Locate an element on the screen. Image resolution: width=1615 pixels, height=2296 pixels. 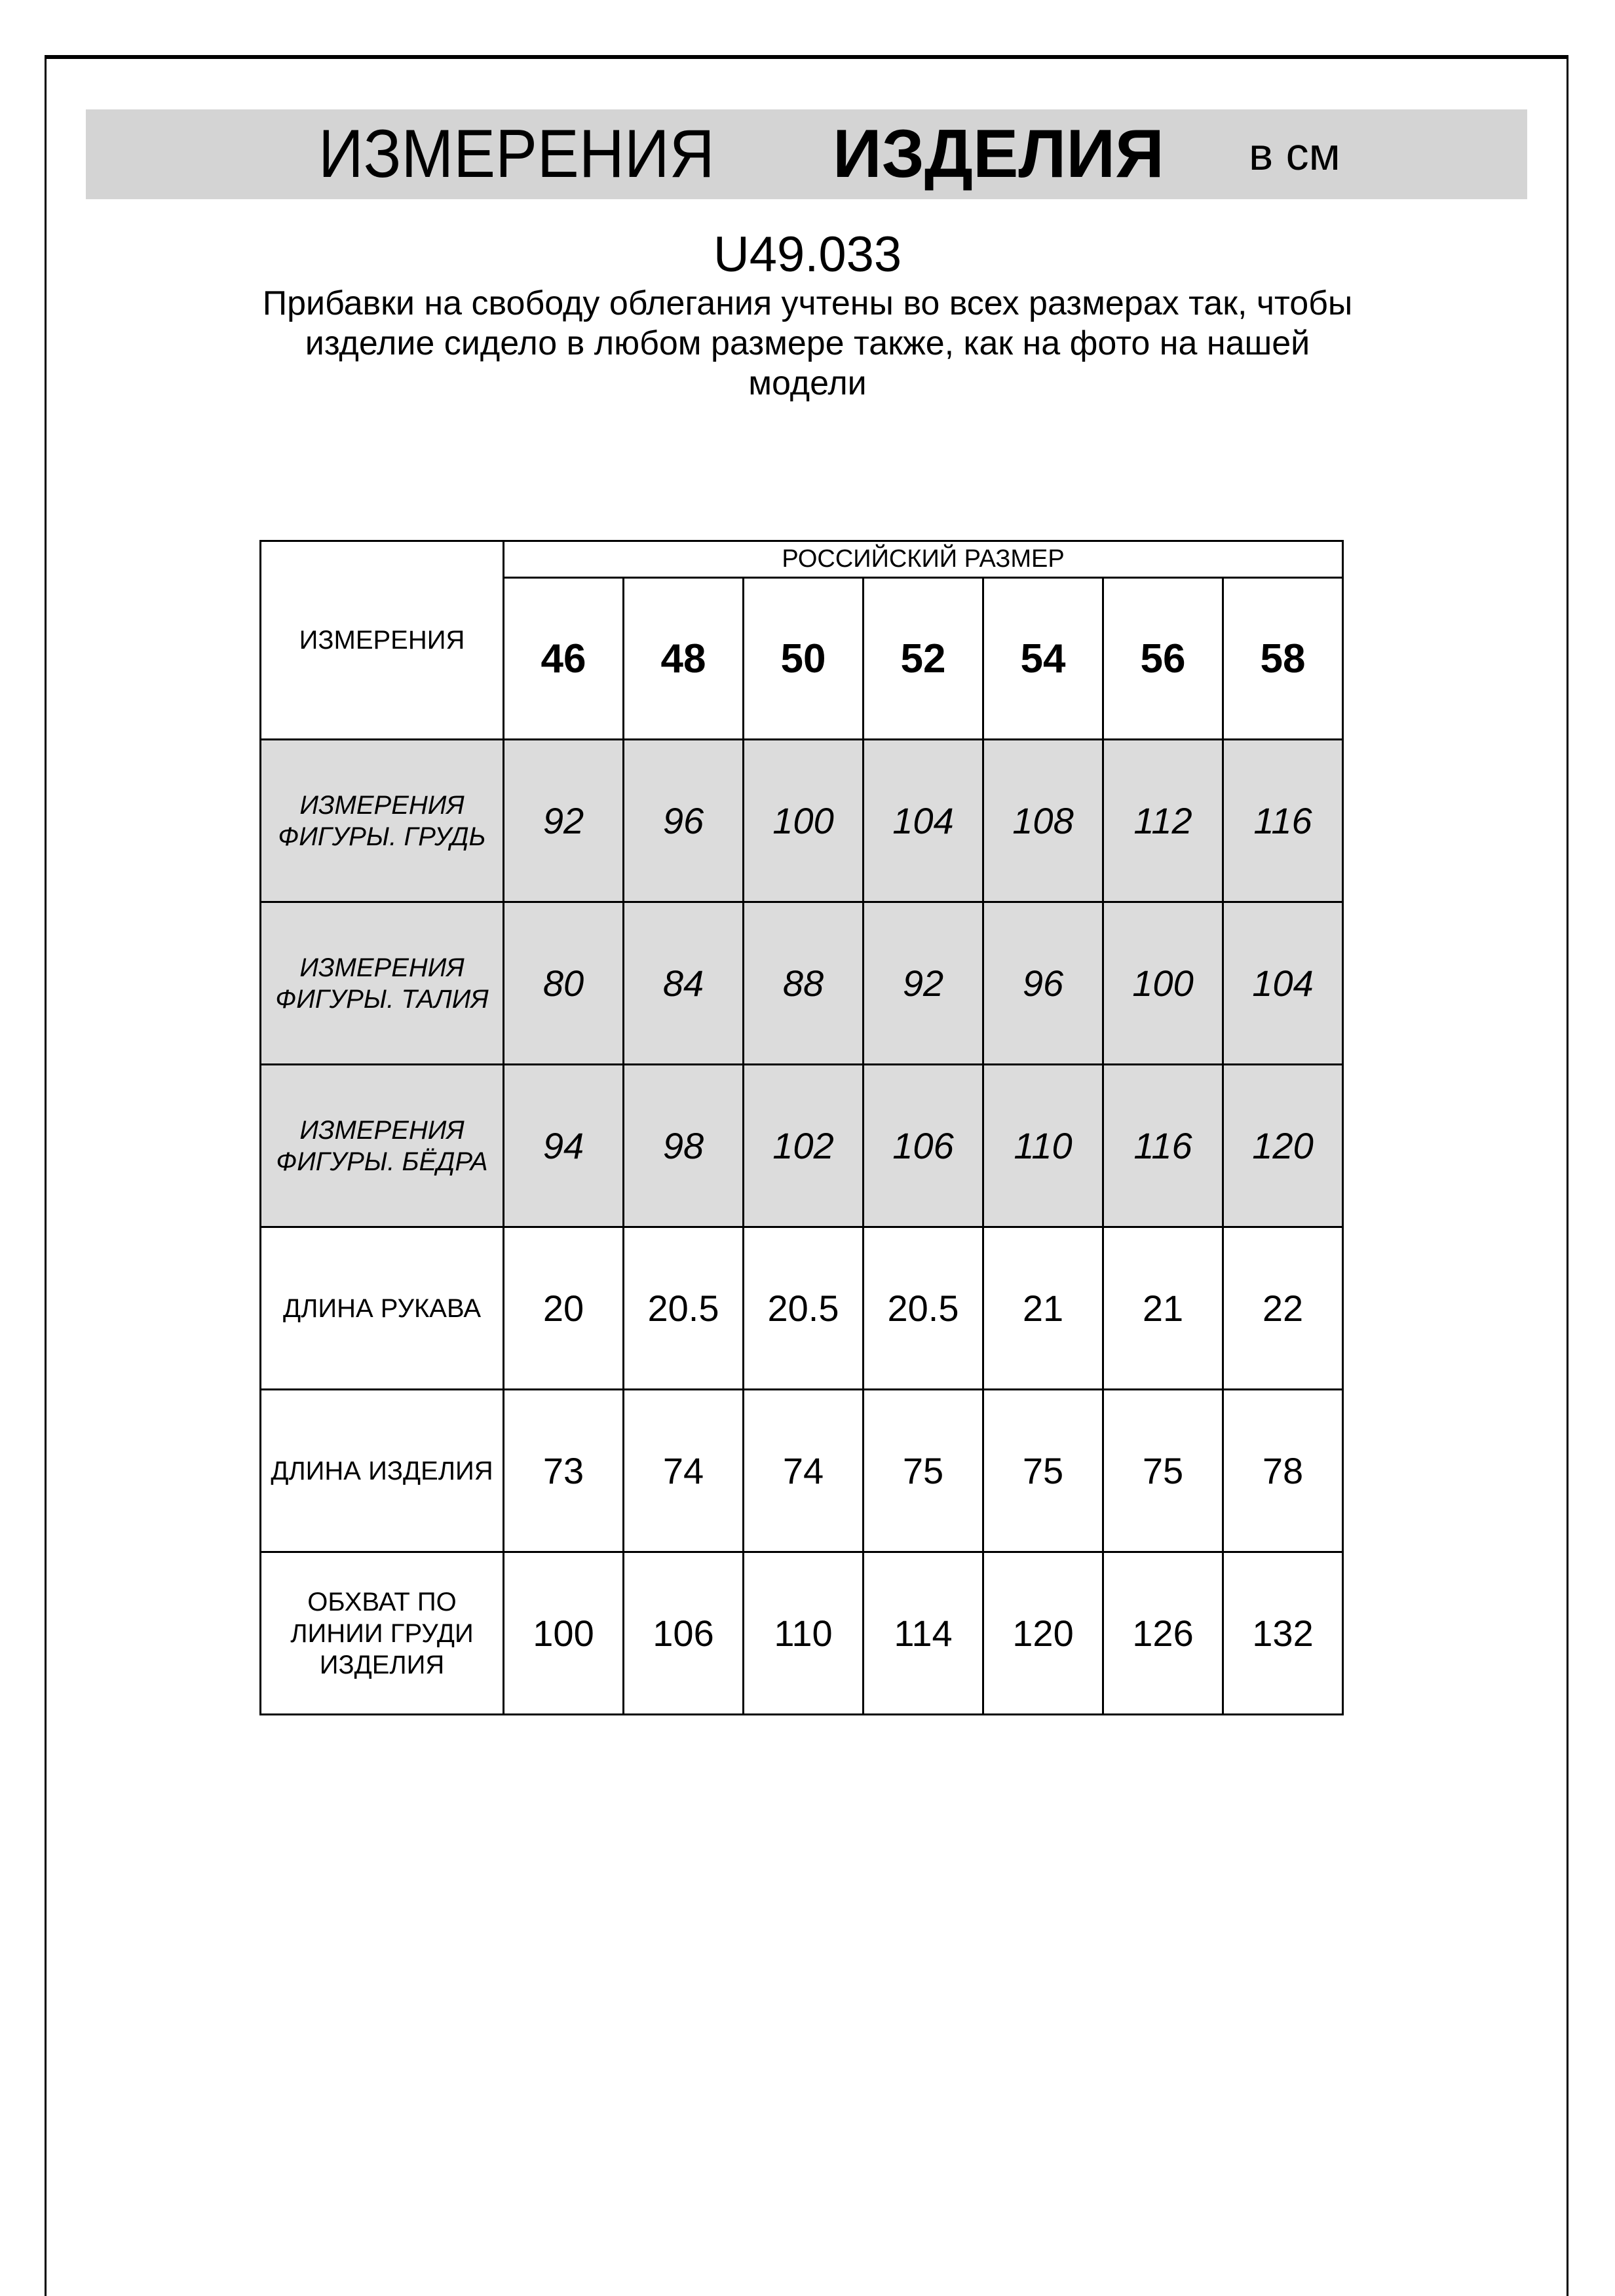
table-cell: 80 is located at coordinates (563, 983).